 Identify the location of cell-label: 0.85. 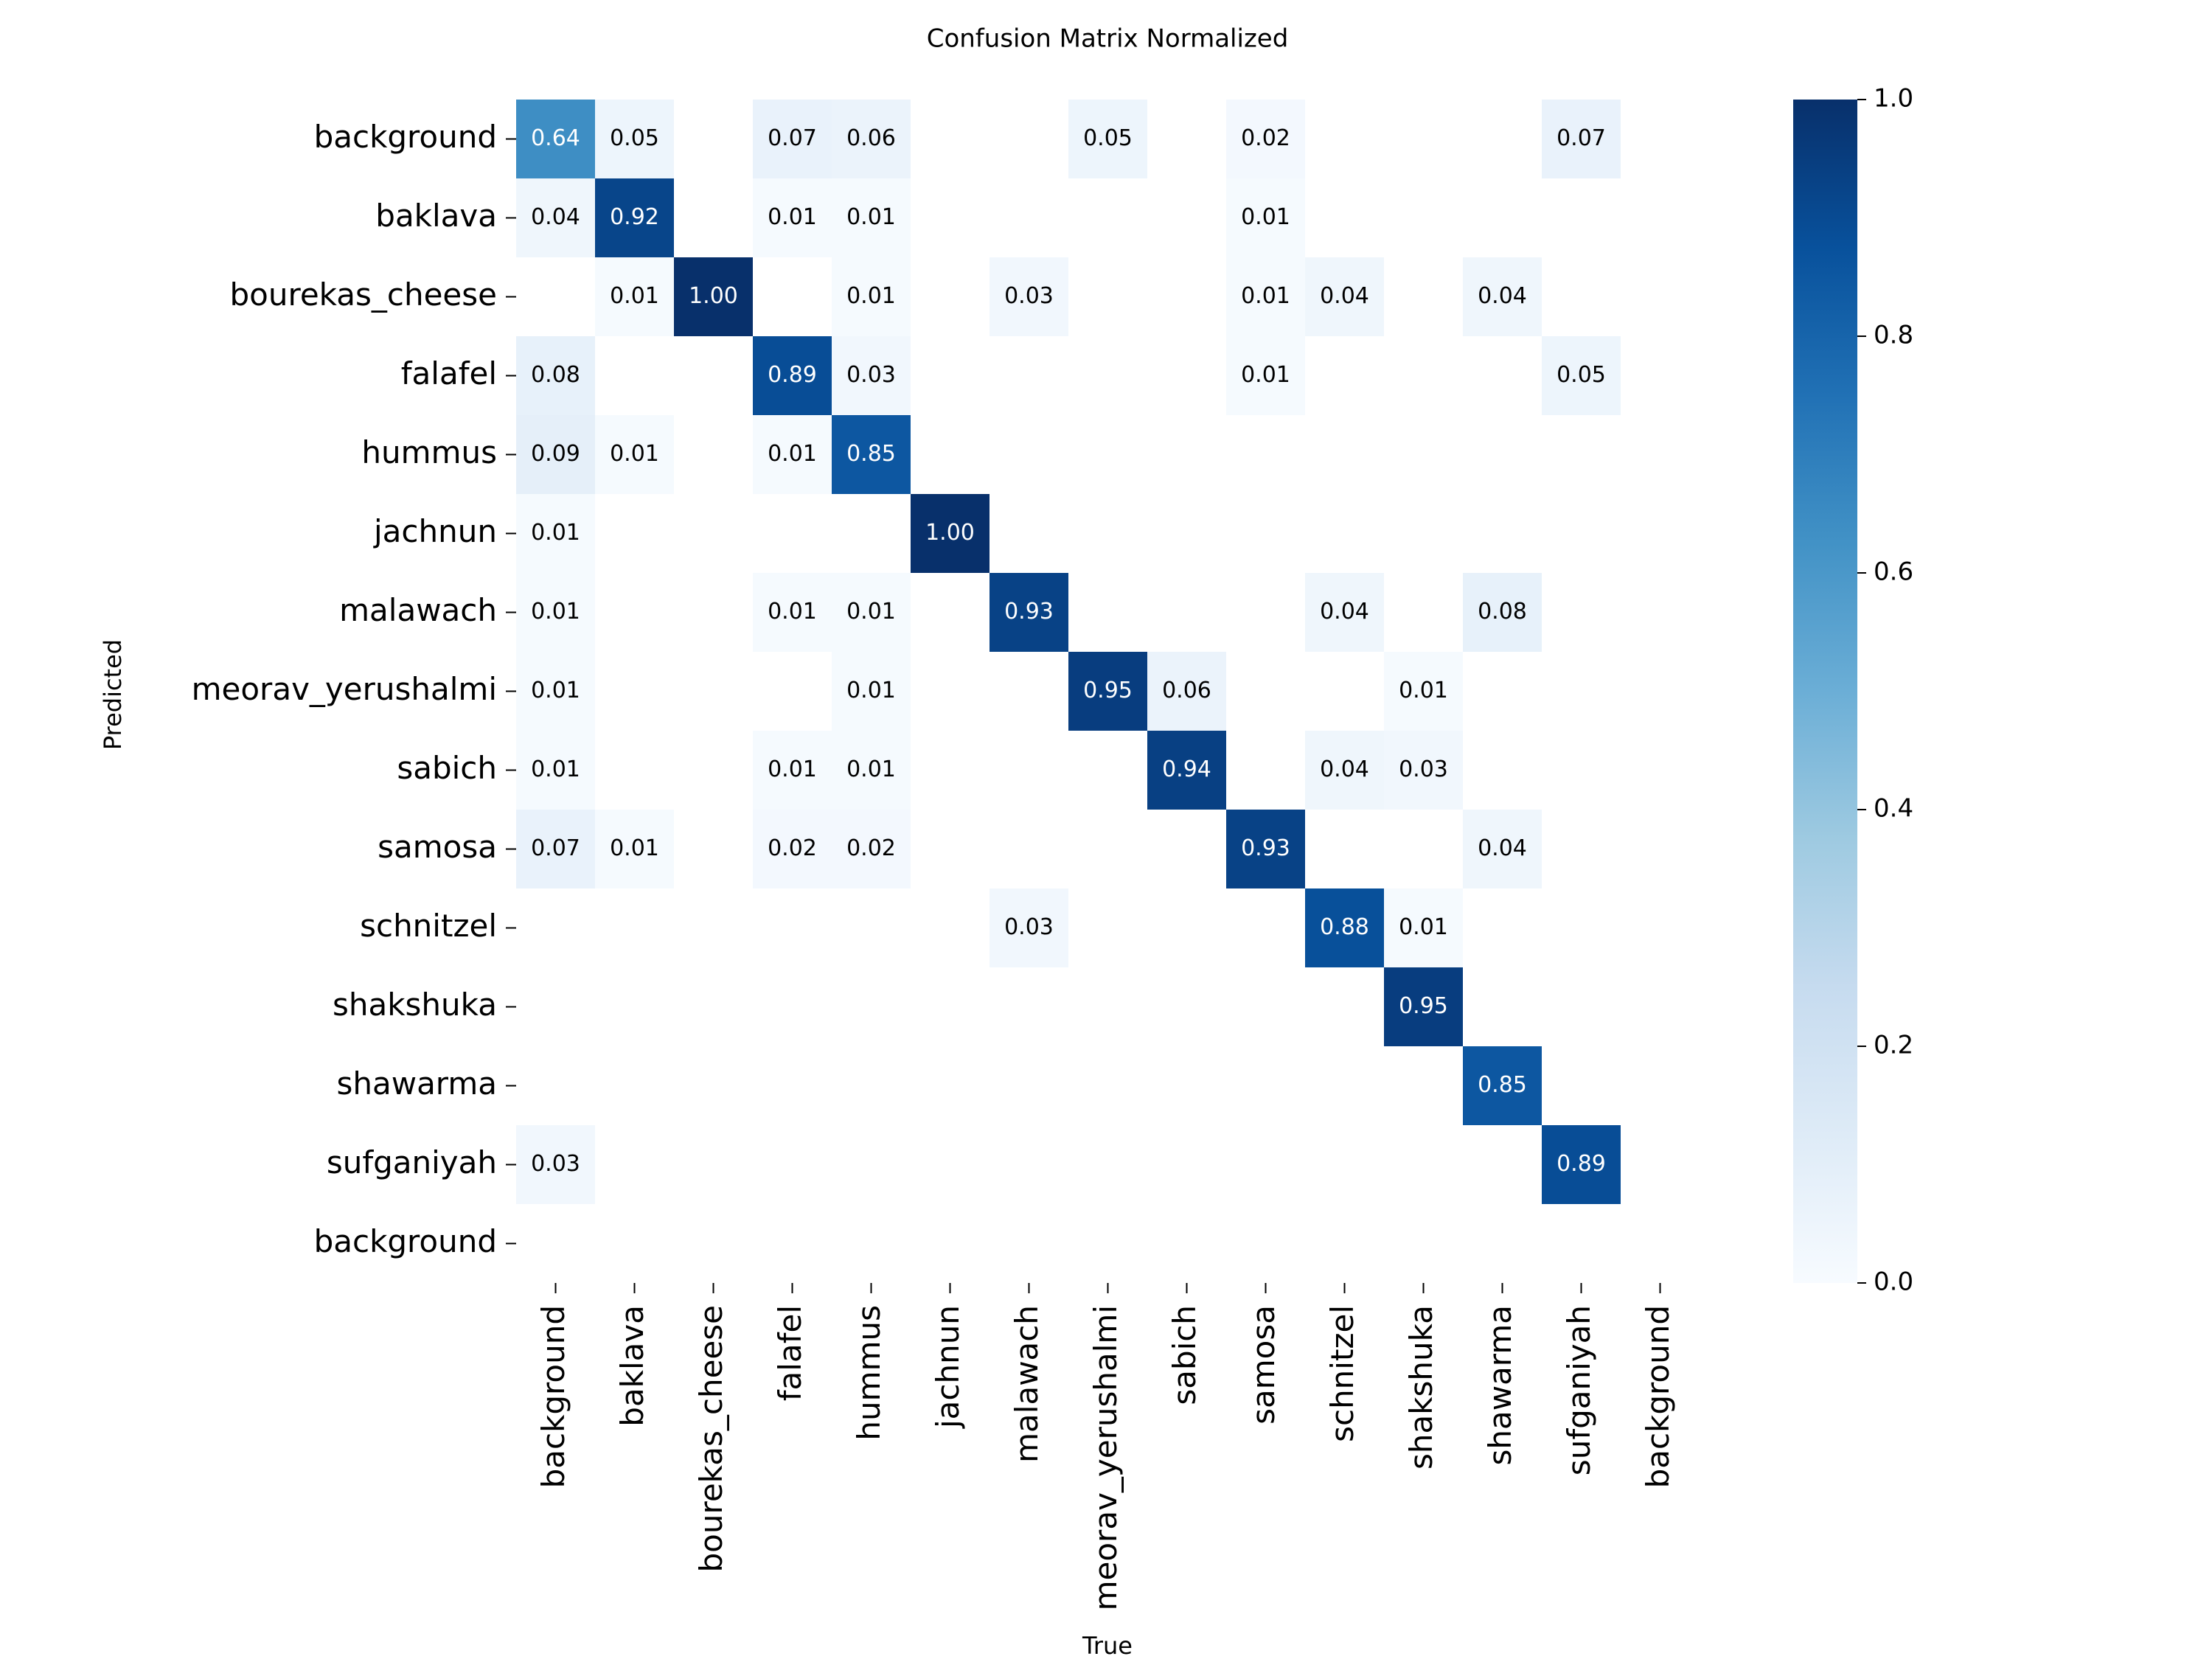
(1502, 1085).